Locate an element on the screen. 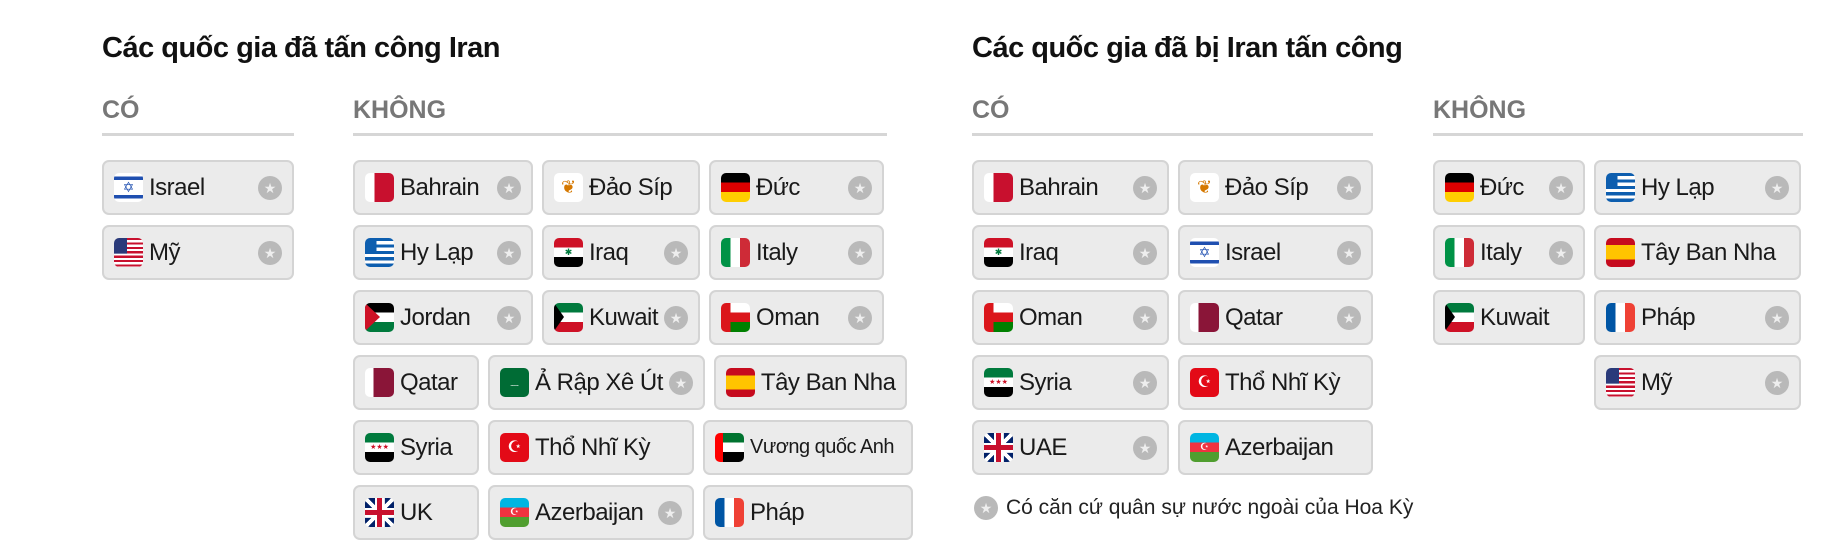 The height and width of the screenshot is (560, 1832). country-chip-kuwait: Kuwait is located at coordinates (1509, 317).